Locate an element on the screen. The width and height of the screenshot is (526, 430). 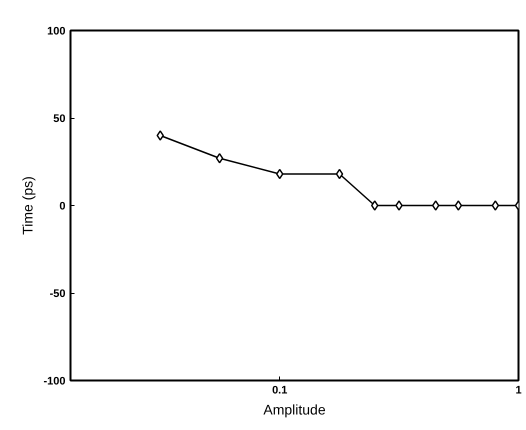
y-tick-label: 100 is located at coordinates (56, 32).